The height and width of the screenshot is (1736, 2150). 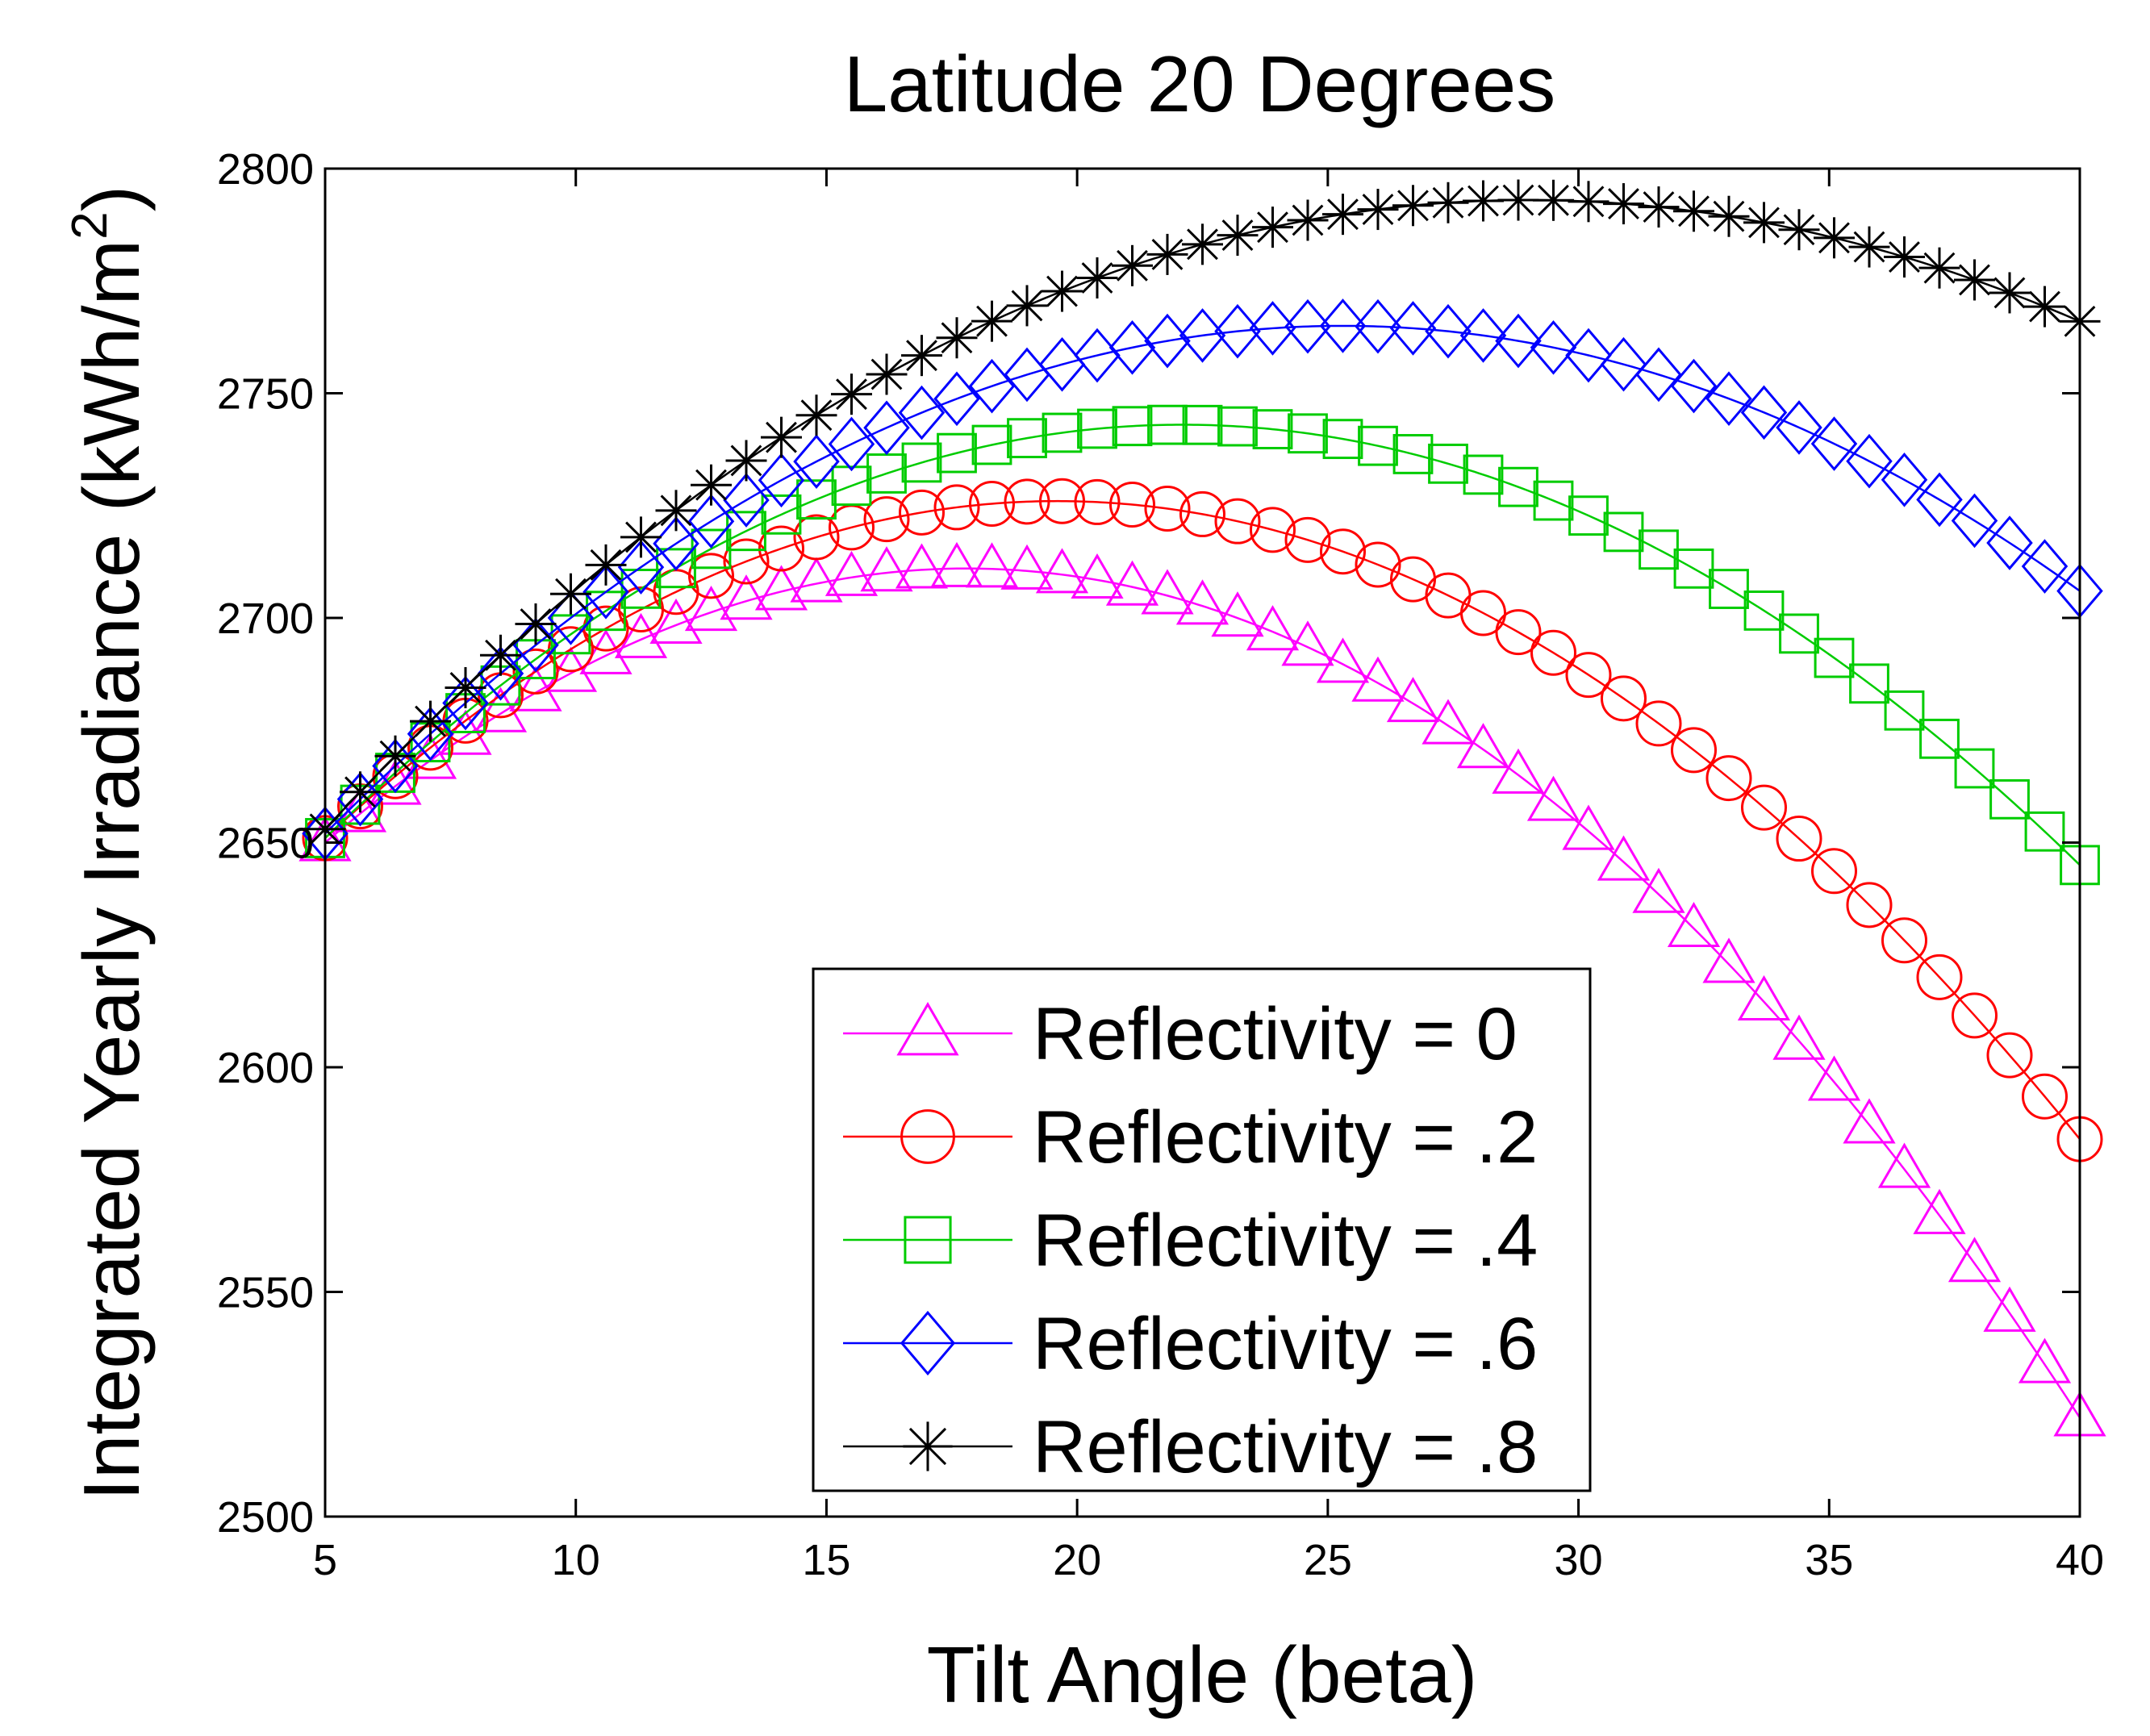 What do you see at coordinates (1202, 1229) in the screenshot?
I see `legend-box` at bounding box center [1202, 1229].